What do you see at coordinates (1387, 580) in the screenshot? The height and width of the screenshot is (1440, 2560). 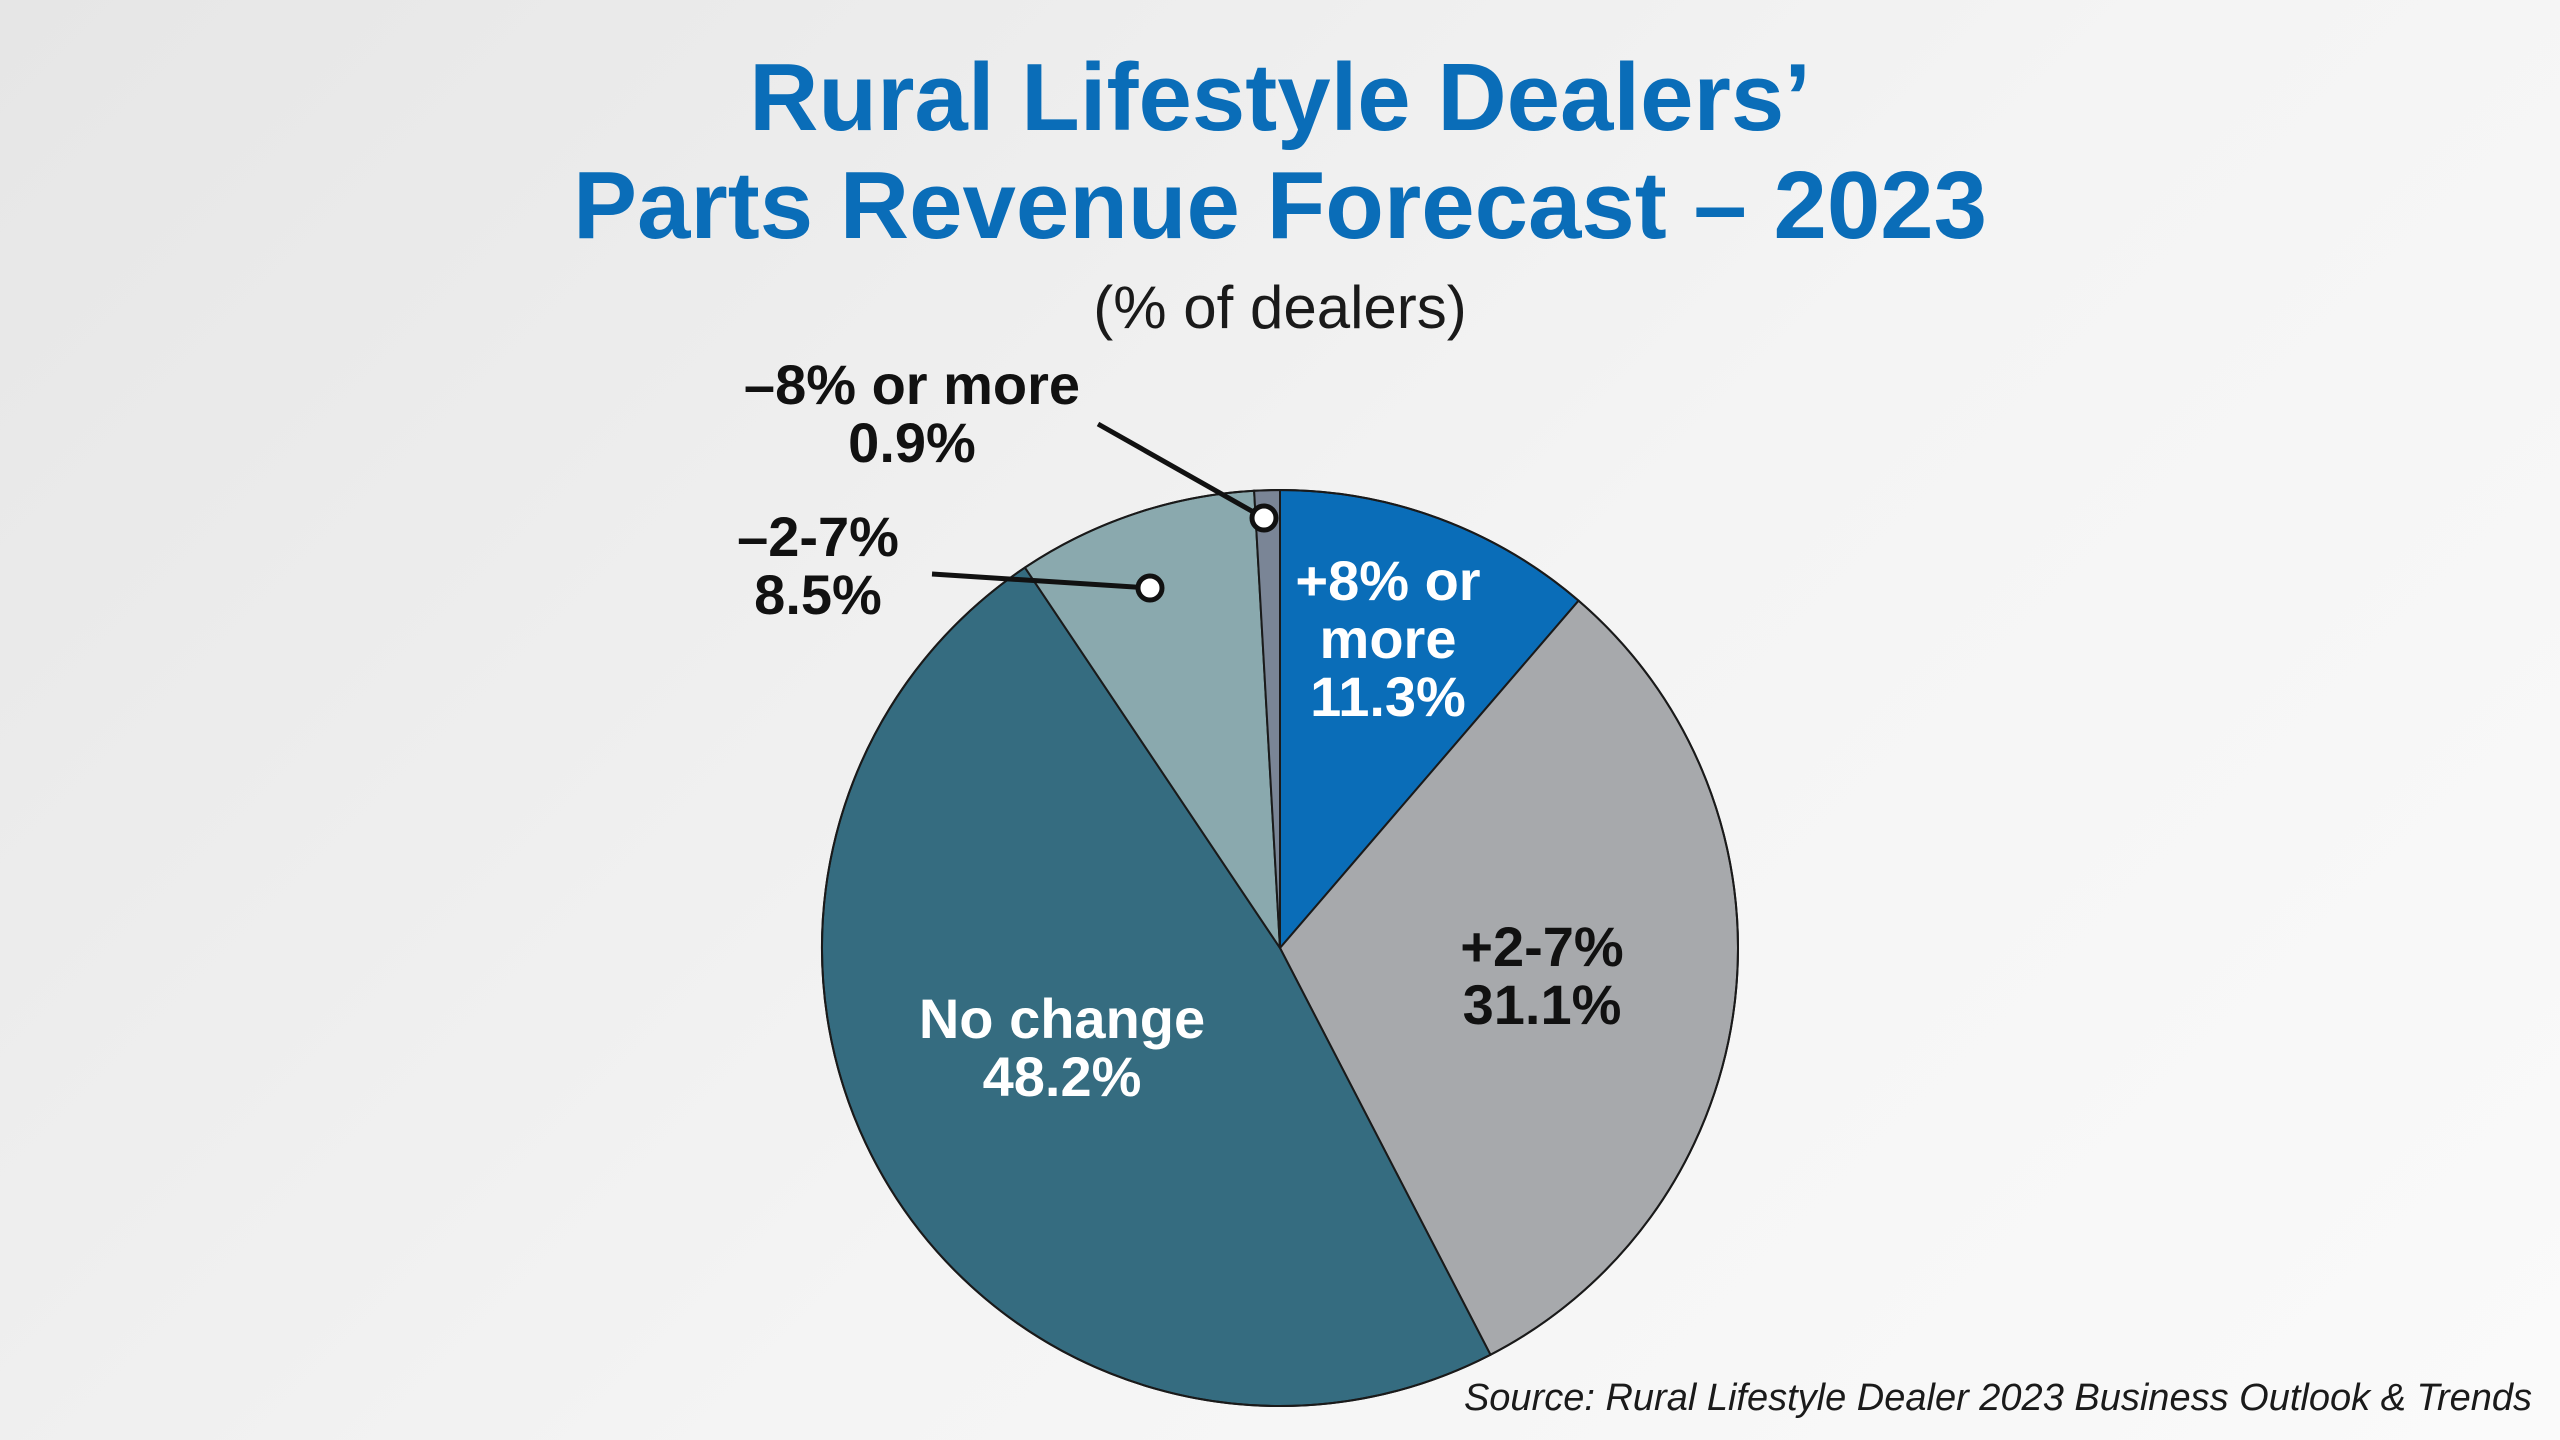 I see `slice-category-label-plus8: +8% or` at bounding box center [1387, 580].